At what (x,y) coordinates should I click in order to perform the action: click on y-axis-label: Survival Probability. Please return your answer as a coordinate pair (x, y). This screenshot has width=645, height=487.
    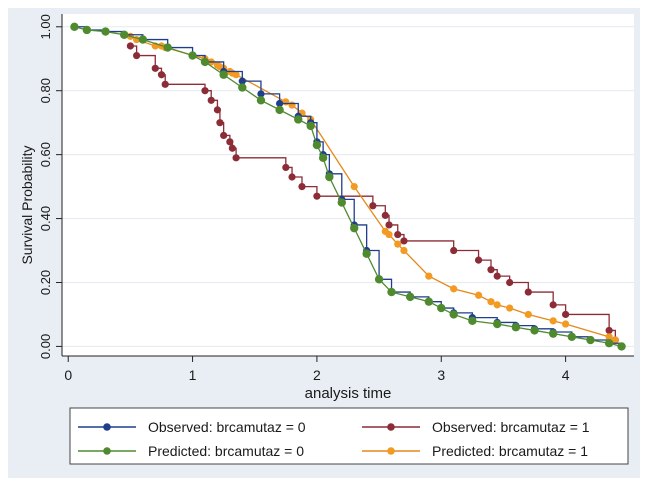
    Looking at the image, I should click on (27, 204).